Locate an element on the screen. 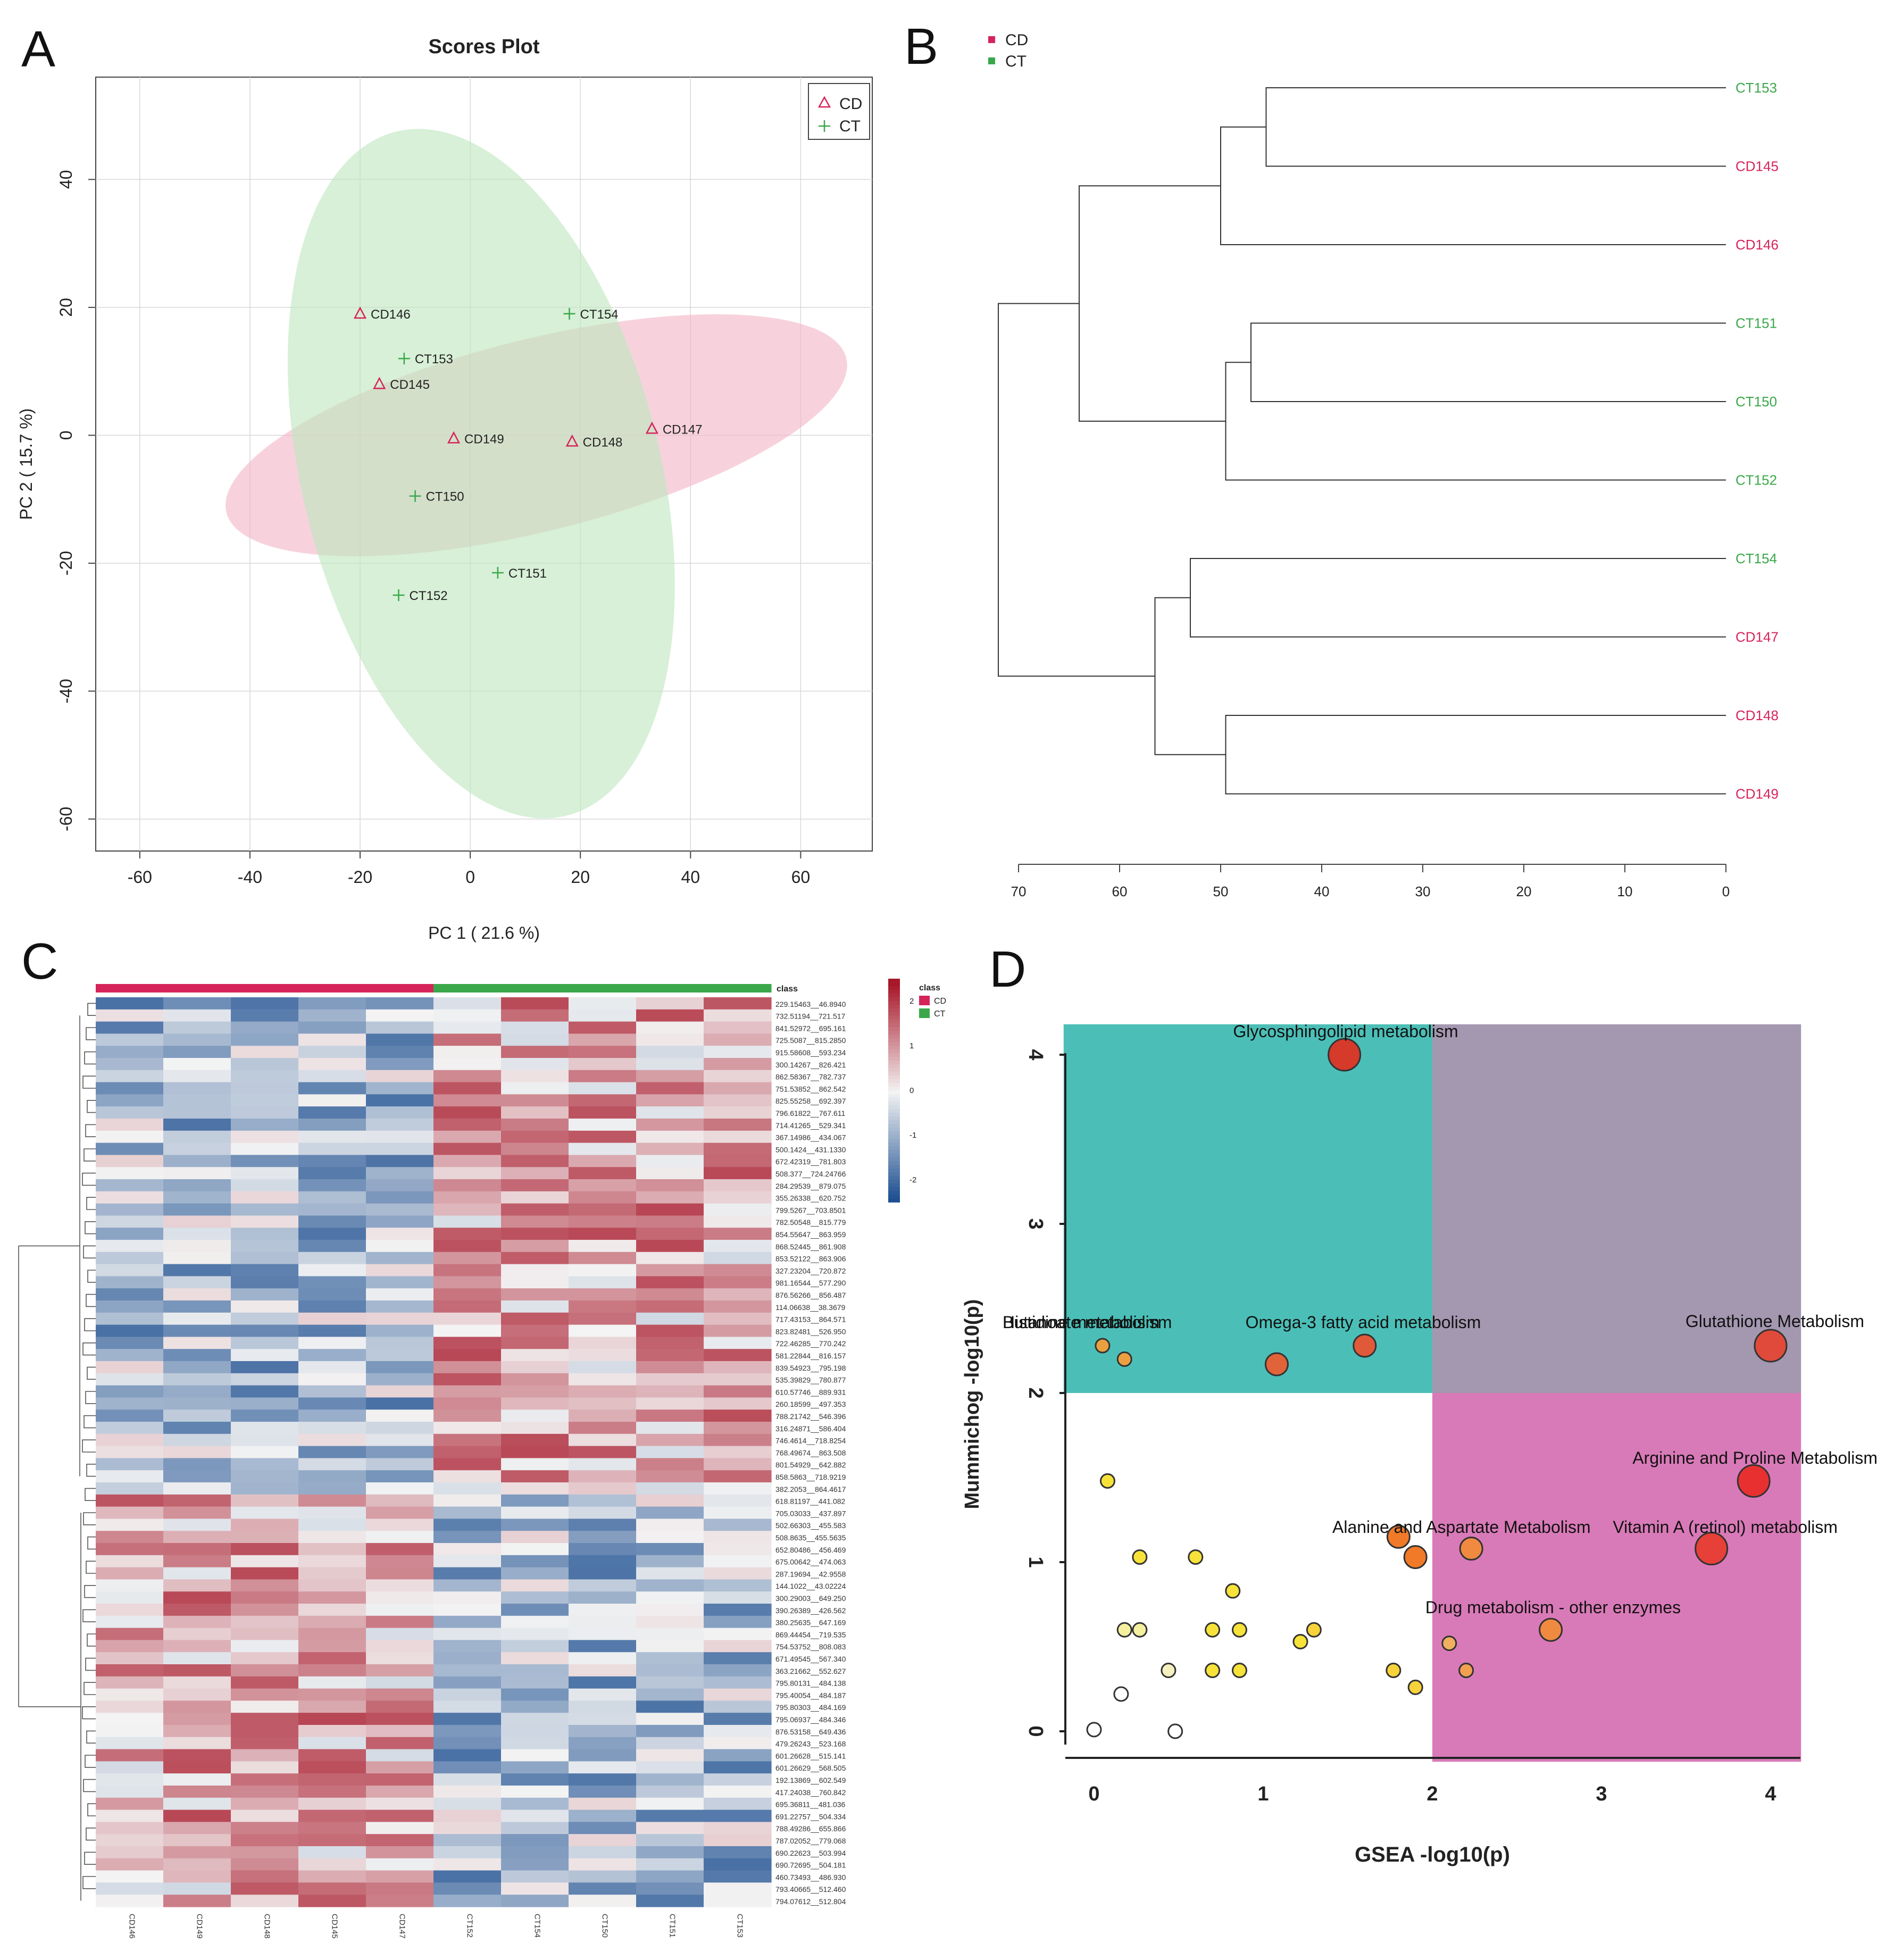 The image size is (1894, 1960). score-point-label: CT153 is located at coordinates (434, 359).